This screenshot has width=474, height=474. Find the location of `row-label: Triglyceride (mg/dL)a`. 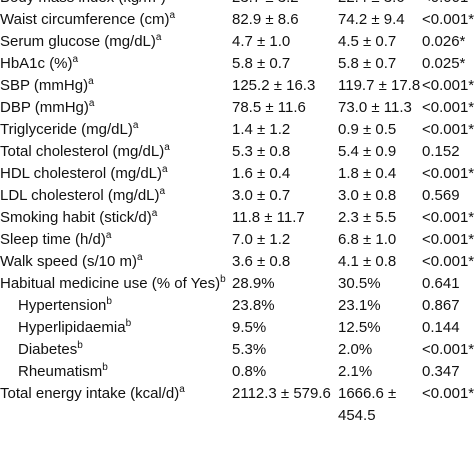

row-label: Triglyceride (mg/dL)a is located at coordinates (116, 130).